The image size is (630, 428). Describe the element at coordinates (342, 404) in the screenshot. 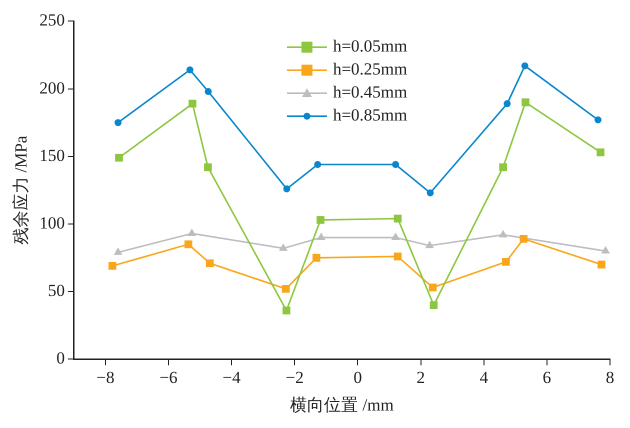

I see `x-axis-title: 横向位置 /mm` at that location.